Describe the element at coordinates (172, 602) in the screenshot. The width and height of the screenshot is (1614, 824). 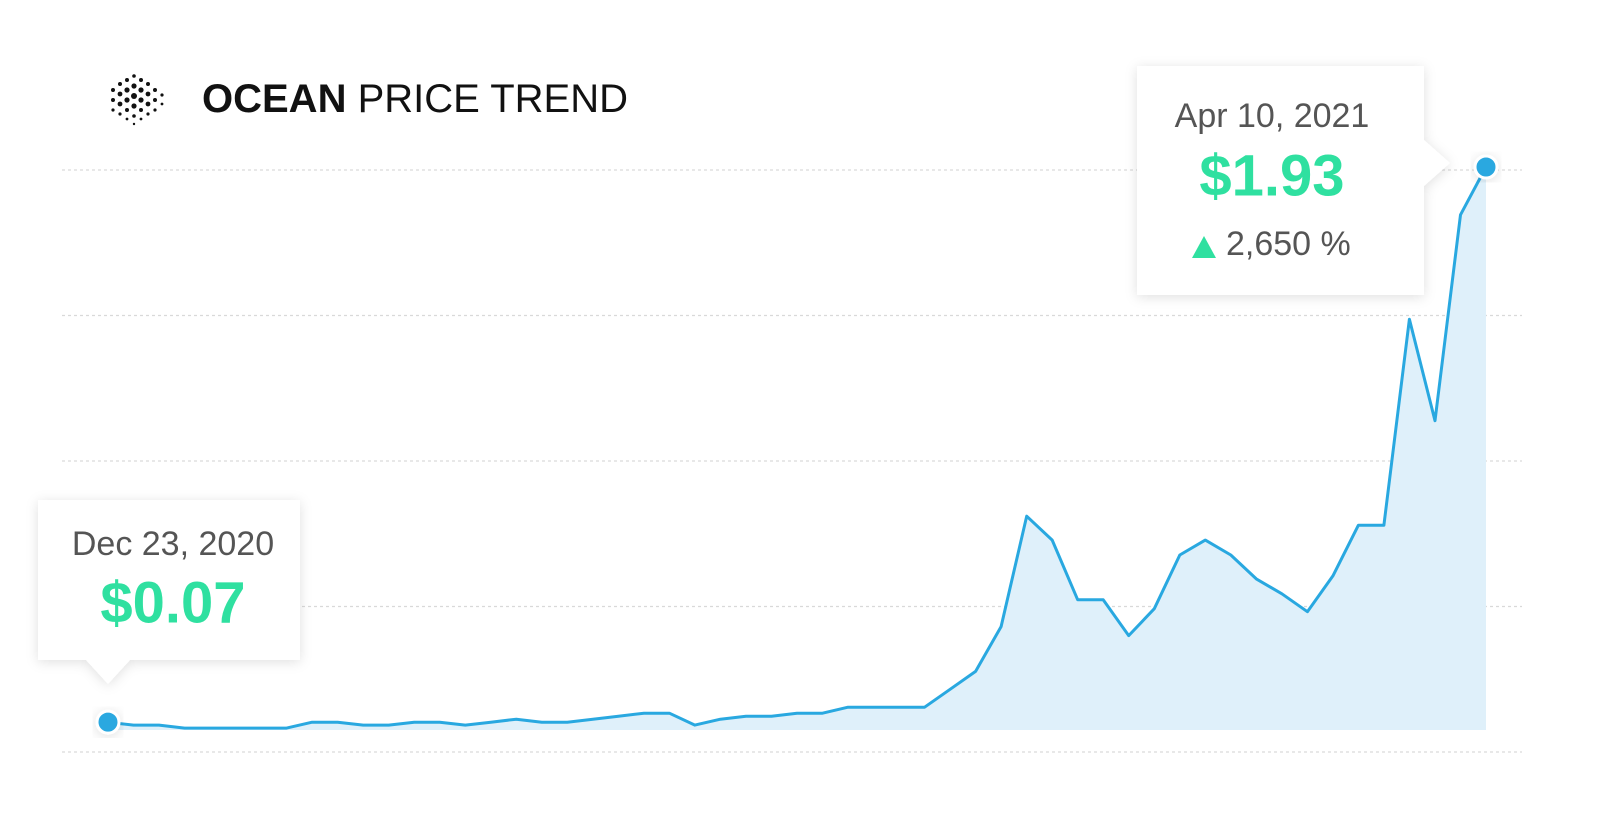
I see `tooltip-value: $0.07` at that location.